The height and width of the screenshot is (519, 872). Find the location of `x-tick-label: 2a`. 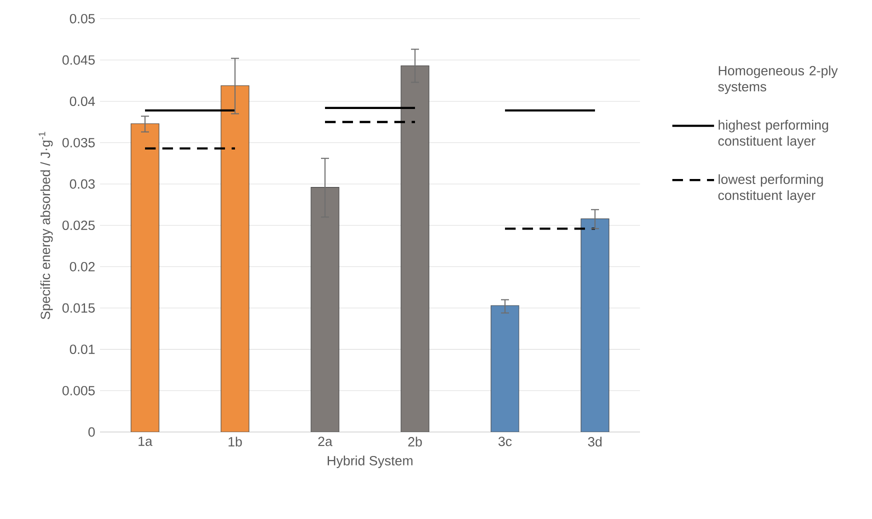

x-tick-label: 2a is located at coordinates (325, 441).